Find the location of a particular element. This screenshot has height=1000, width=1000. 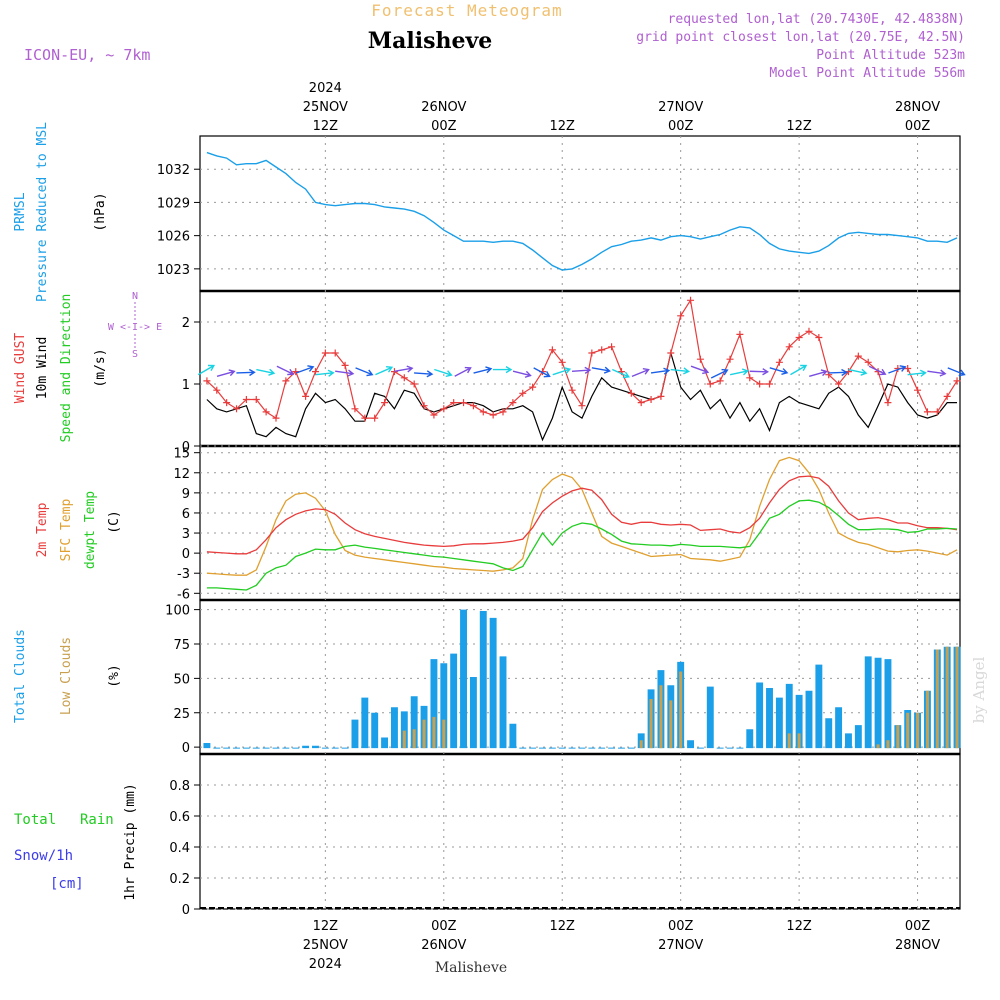

temp-units: (C) is located at coordinates (114, 521).